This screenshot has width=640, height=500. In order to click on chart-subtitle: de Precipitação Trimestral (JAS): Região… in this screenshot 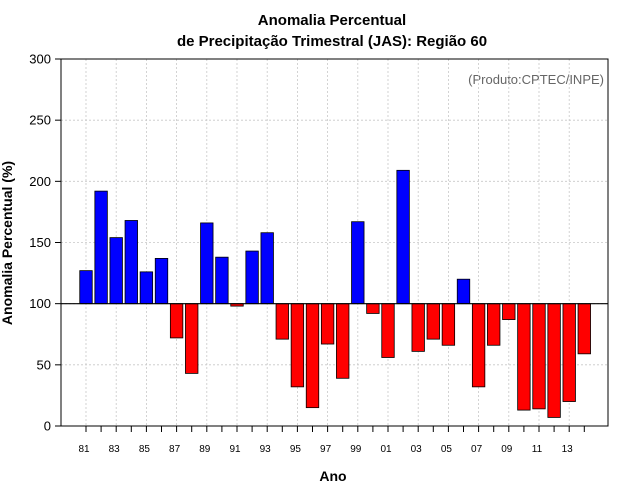, I will do `click(332, 41)`.